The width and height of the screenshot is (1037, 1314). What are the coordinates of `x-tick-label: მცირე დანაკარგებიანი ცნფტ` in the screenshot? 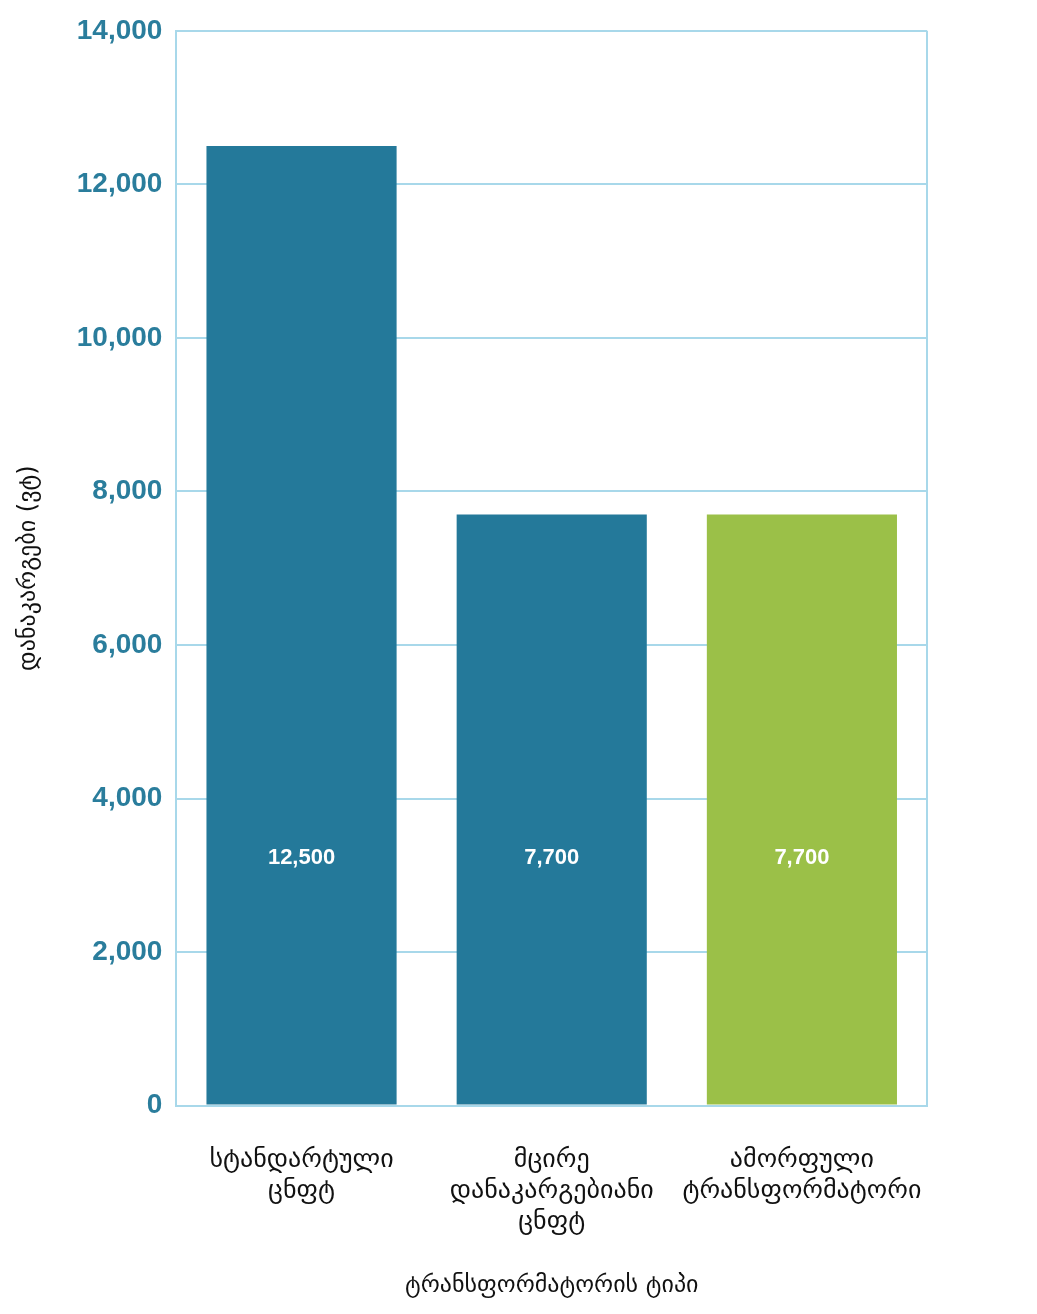 It's located at (551, 1189).